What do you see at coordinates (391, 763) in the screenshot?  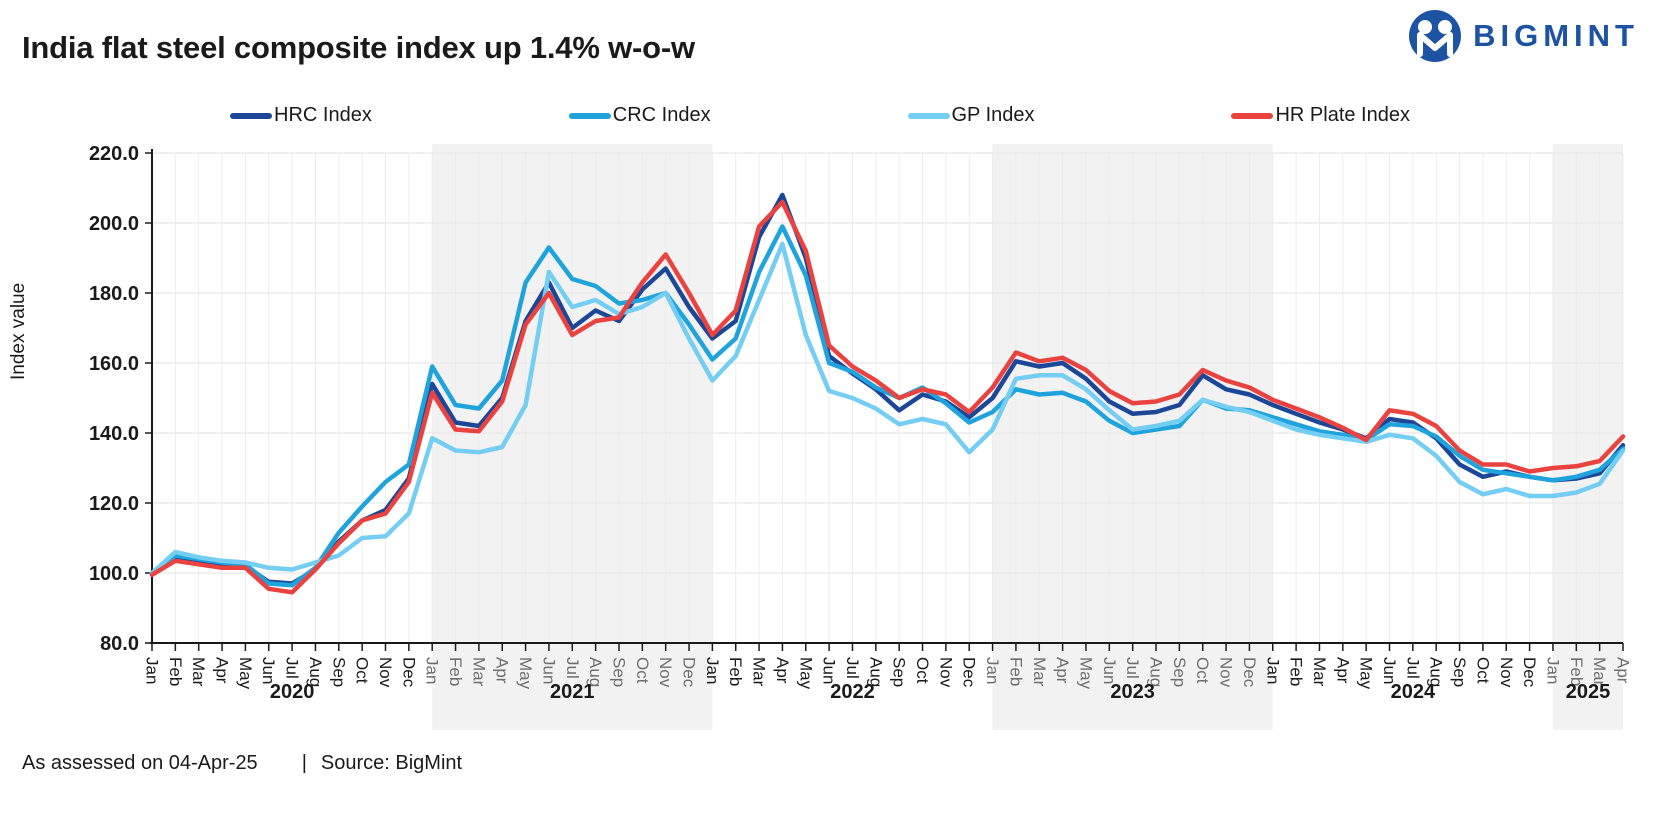 I see `source-note: Source: BigMint` at bounding box center [391, 763].